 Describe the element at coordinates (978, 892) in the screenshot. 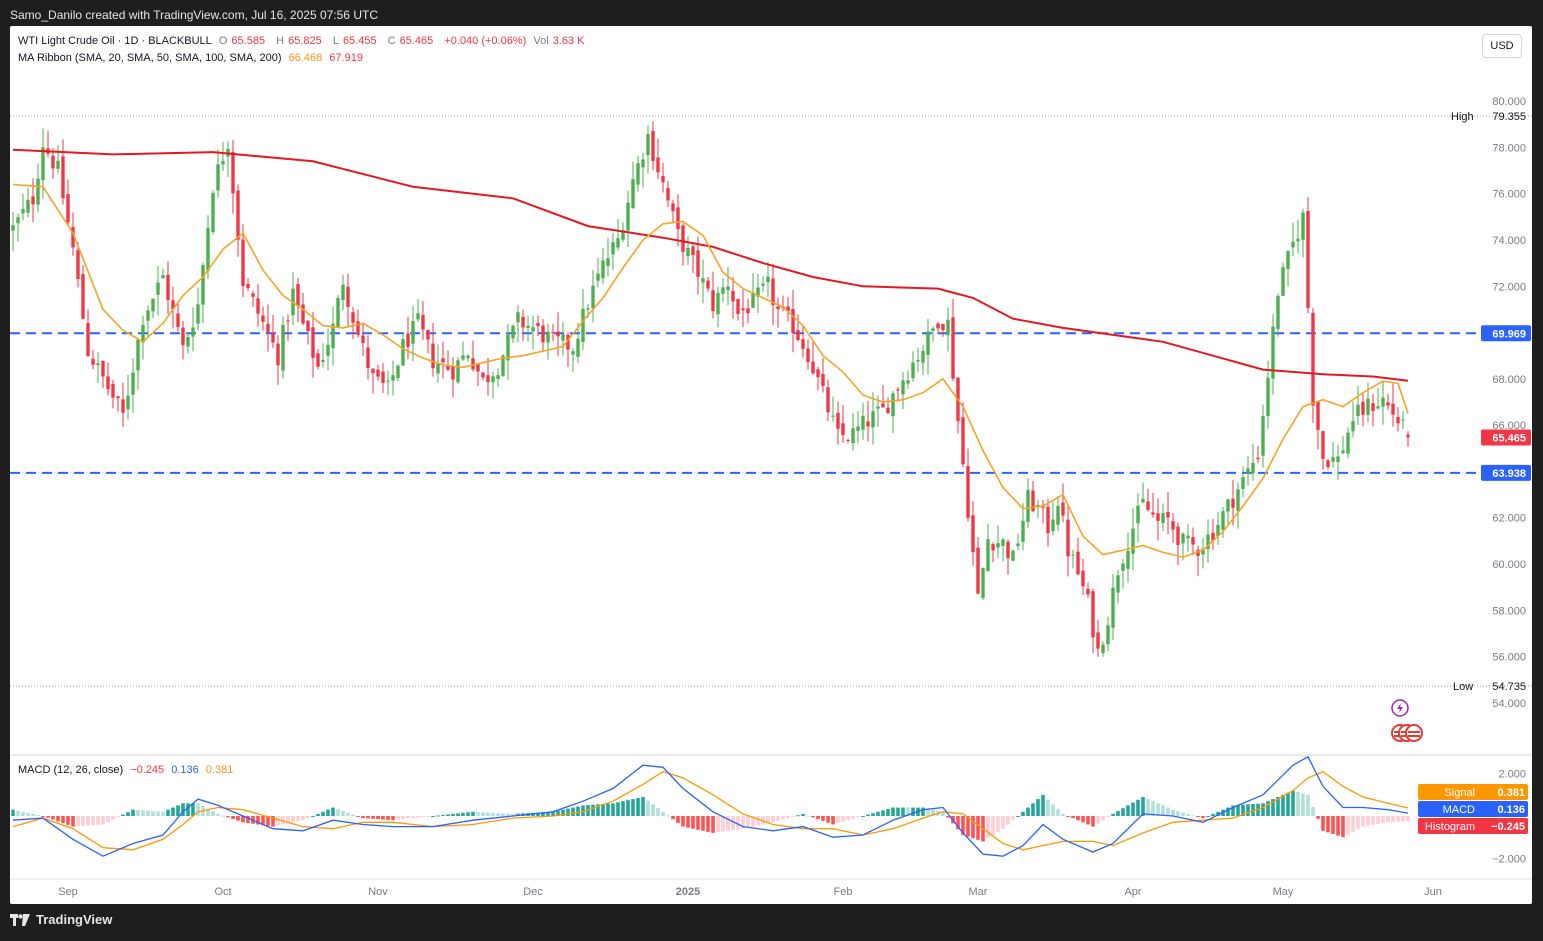

I see `time-tick-label: Mar` at that location.